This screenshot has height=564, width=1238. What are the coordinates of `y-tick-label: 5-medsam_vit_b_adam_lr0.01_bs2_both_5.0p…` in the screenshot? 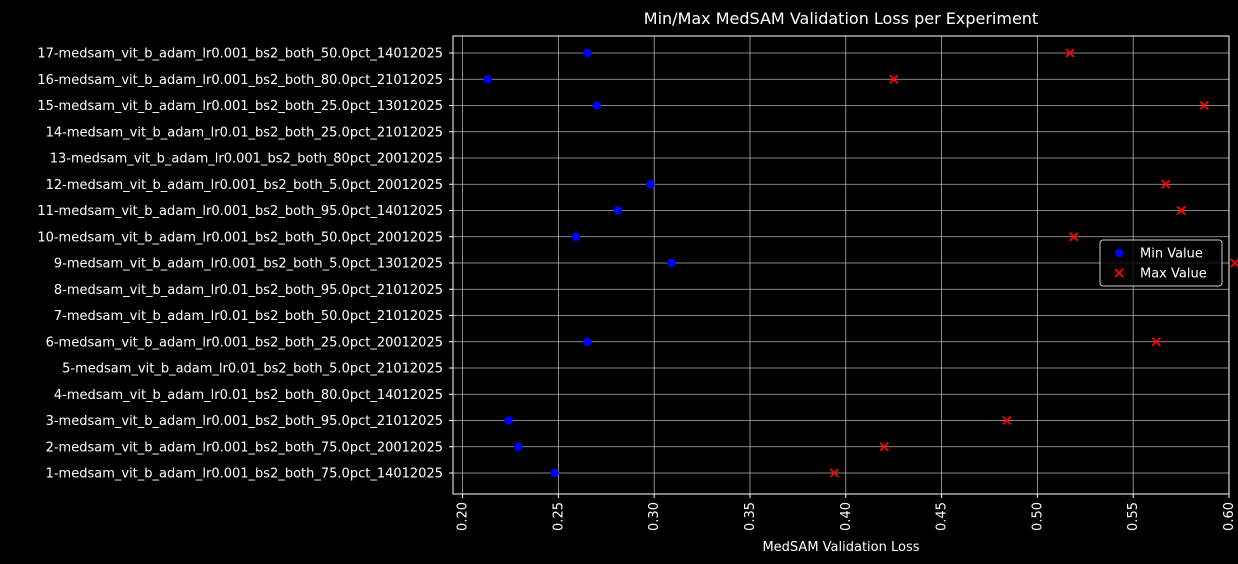 It's located at (252, 369).